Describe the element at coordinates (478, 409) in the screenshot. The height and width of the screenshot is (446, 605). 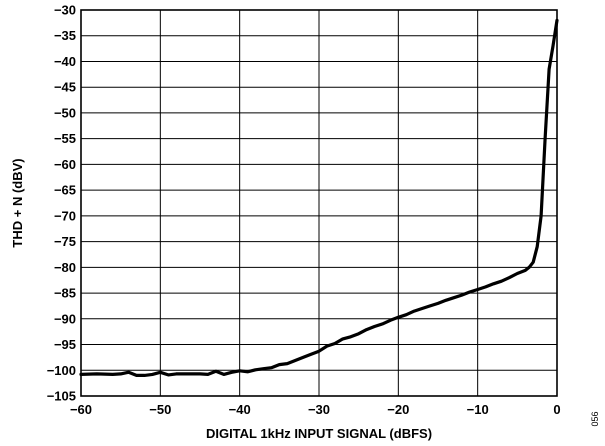
I see `x-tick-label: −10` at that location.